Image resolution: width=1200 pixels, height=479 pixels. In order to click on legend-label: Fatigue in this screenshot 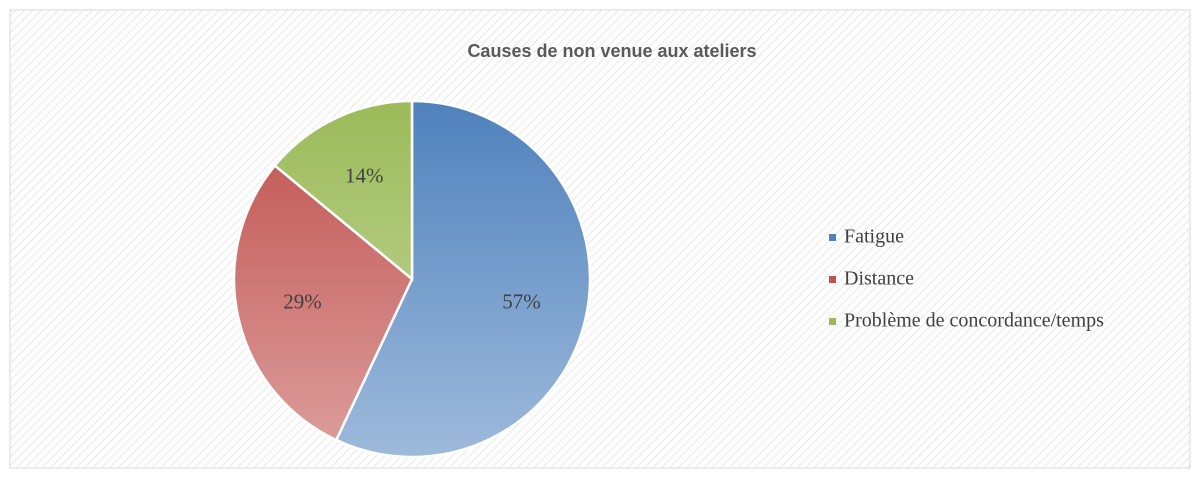, I will do `click(874, 237)`.